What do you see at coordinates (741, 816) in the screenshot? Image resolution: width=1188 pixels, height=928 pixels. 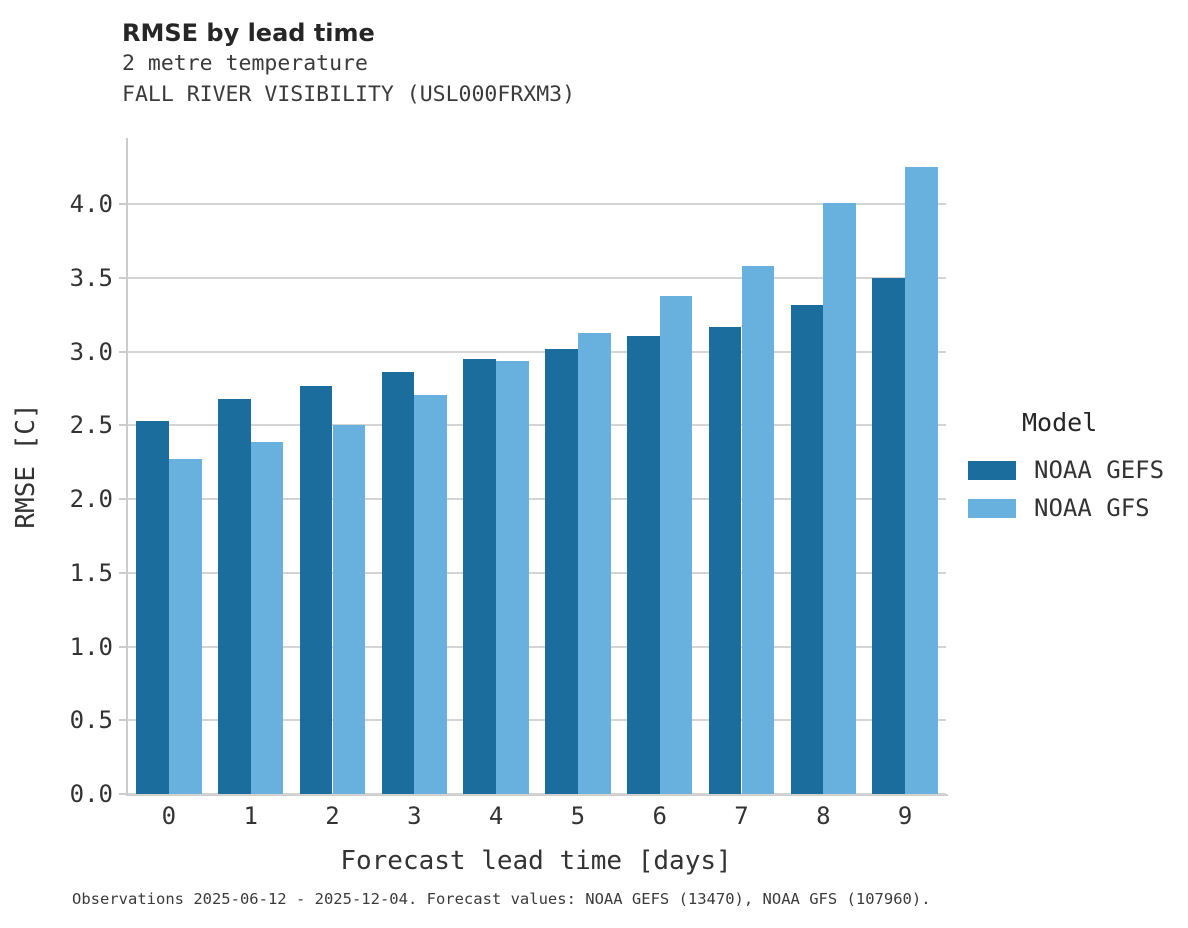 I see `x-tick-label: 7` at bounding box center [741, 816].